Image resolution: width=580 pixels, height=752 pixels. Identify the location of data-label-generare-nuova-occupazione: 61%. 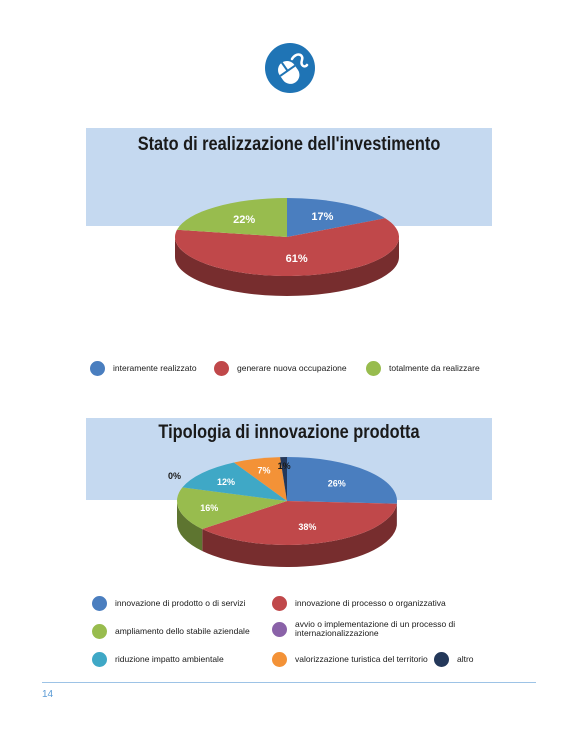
(297, 259).